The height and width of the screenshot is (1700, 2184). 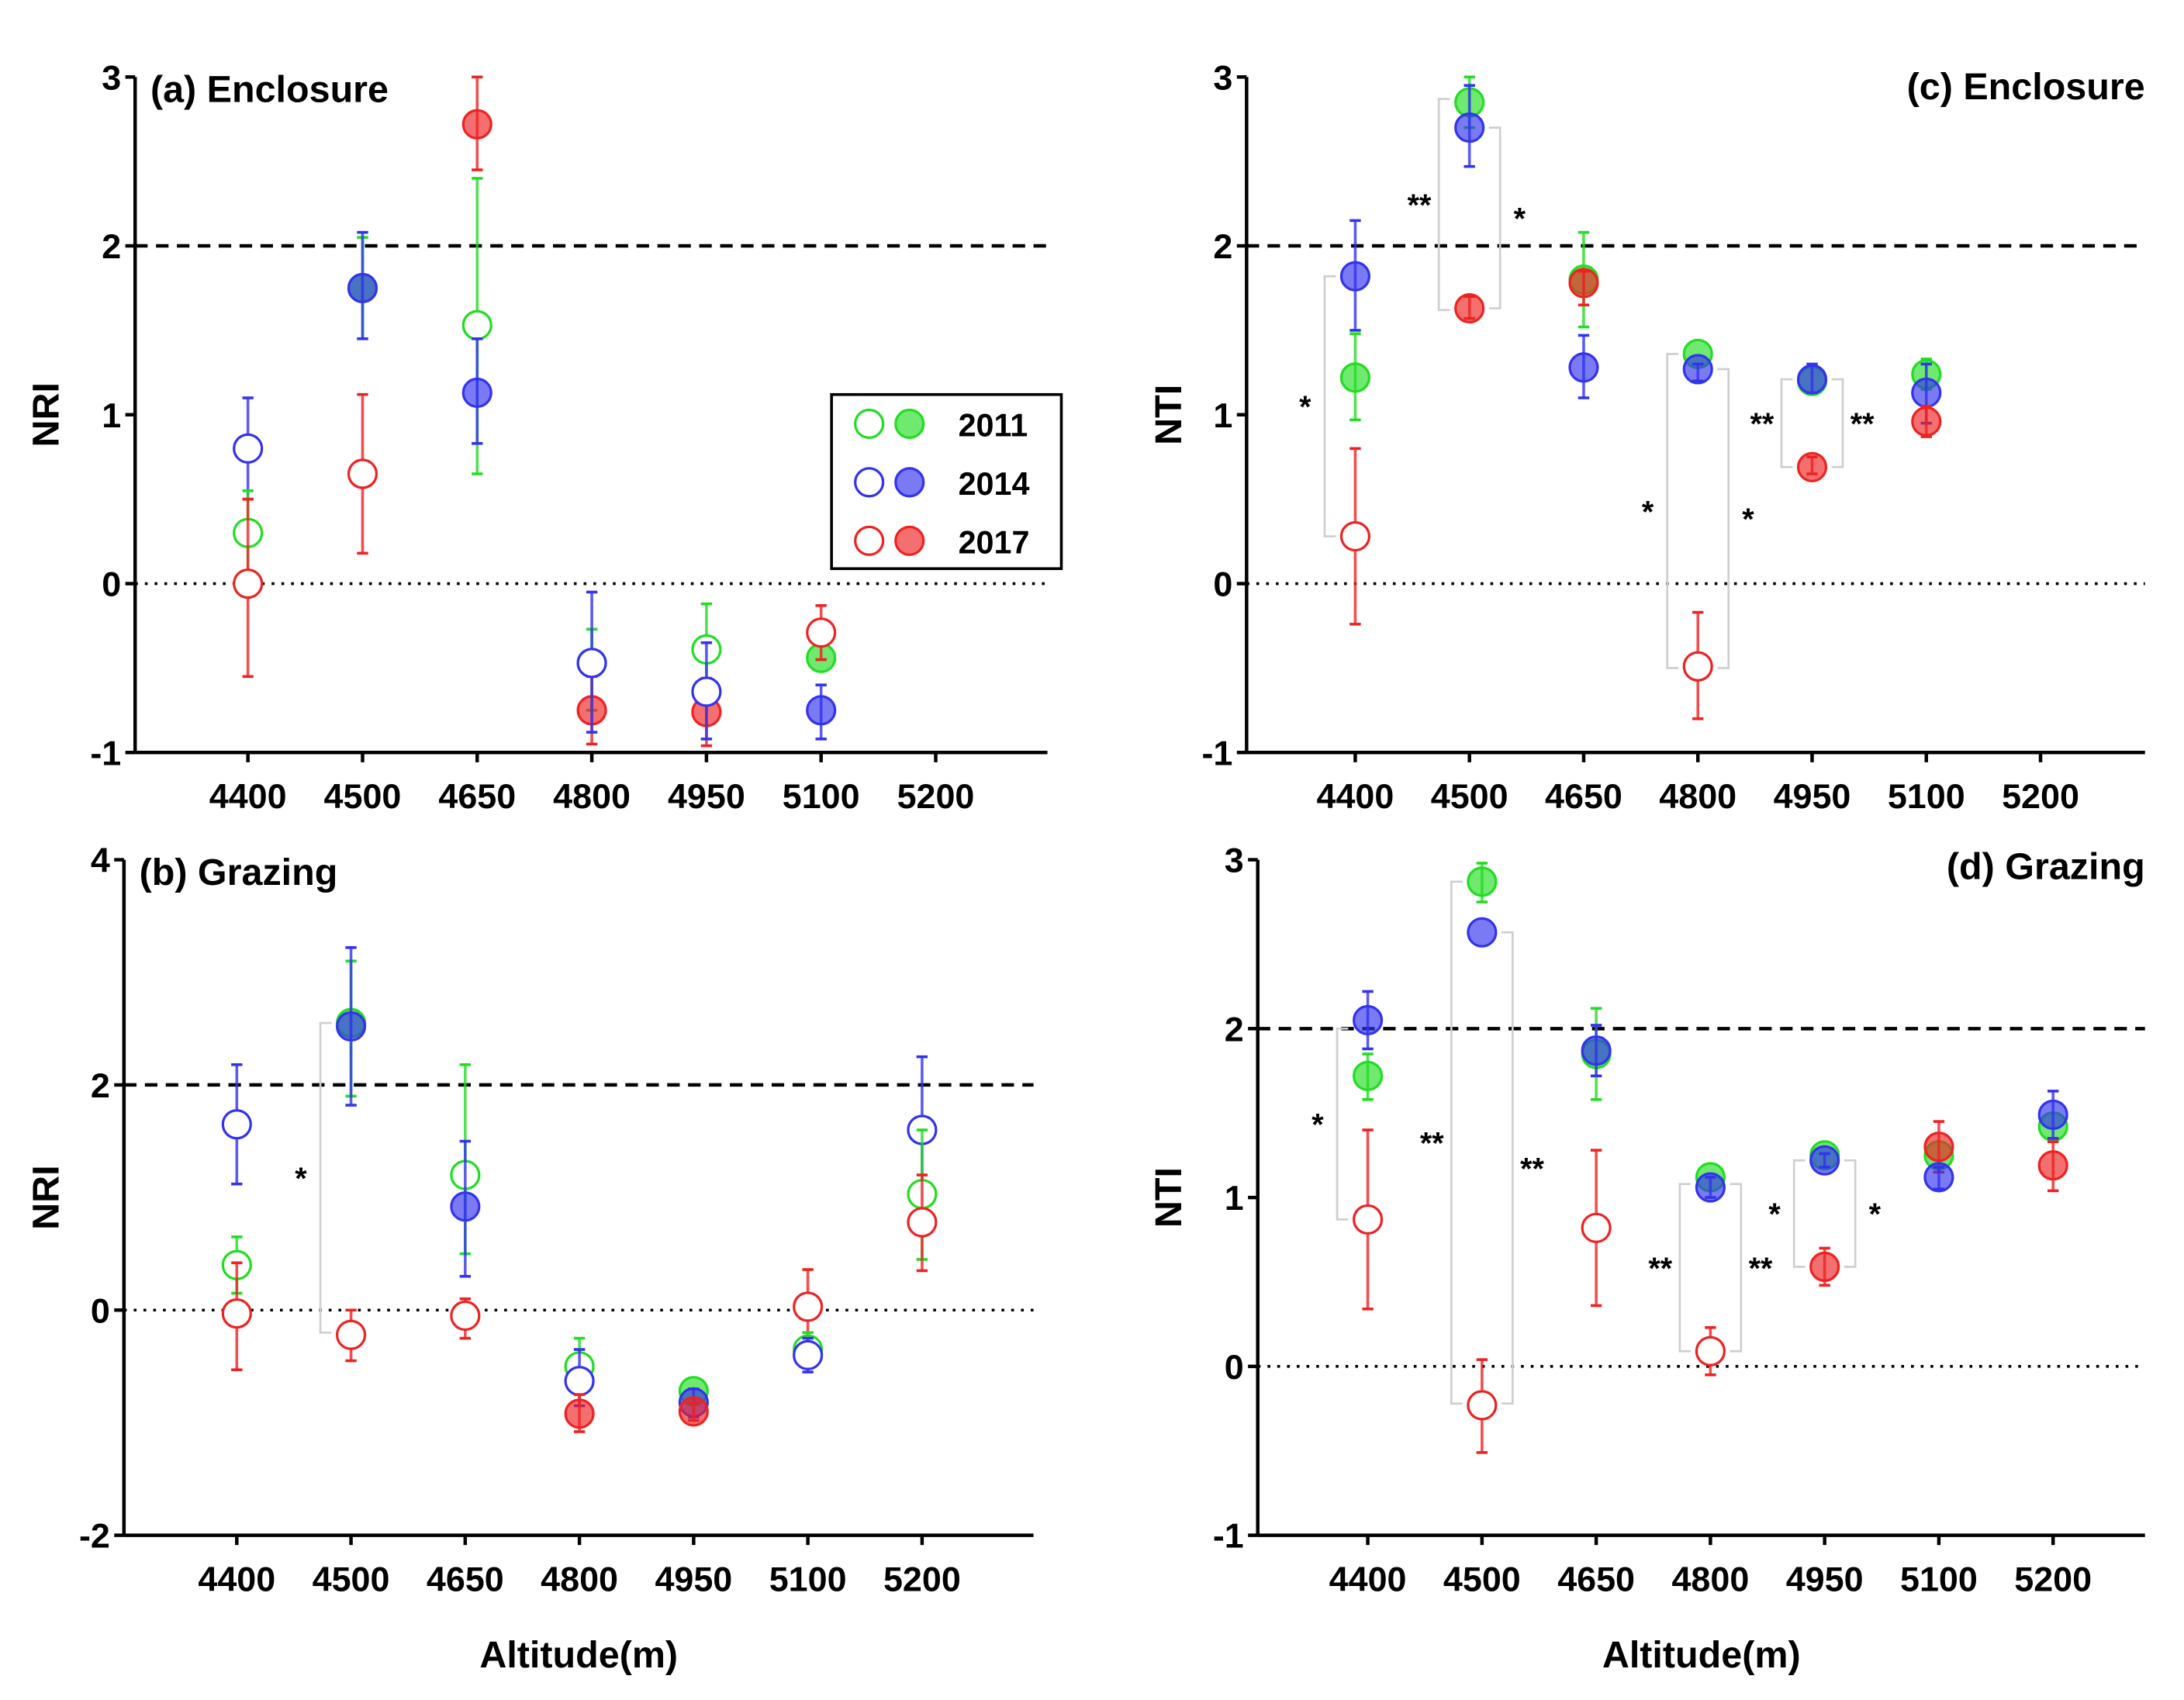 I want to click on y-tick-label: 4, so click(x=100, y=860).